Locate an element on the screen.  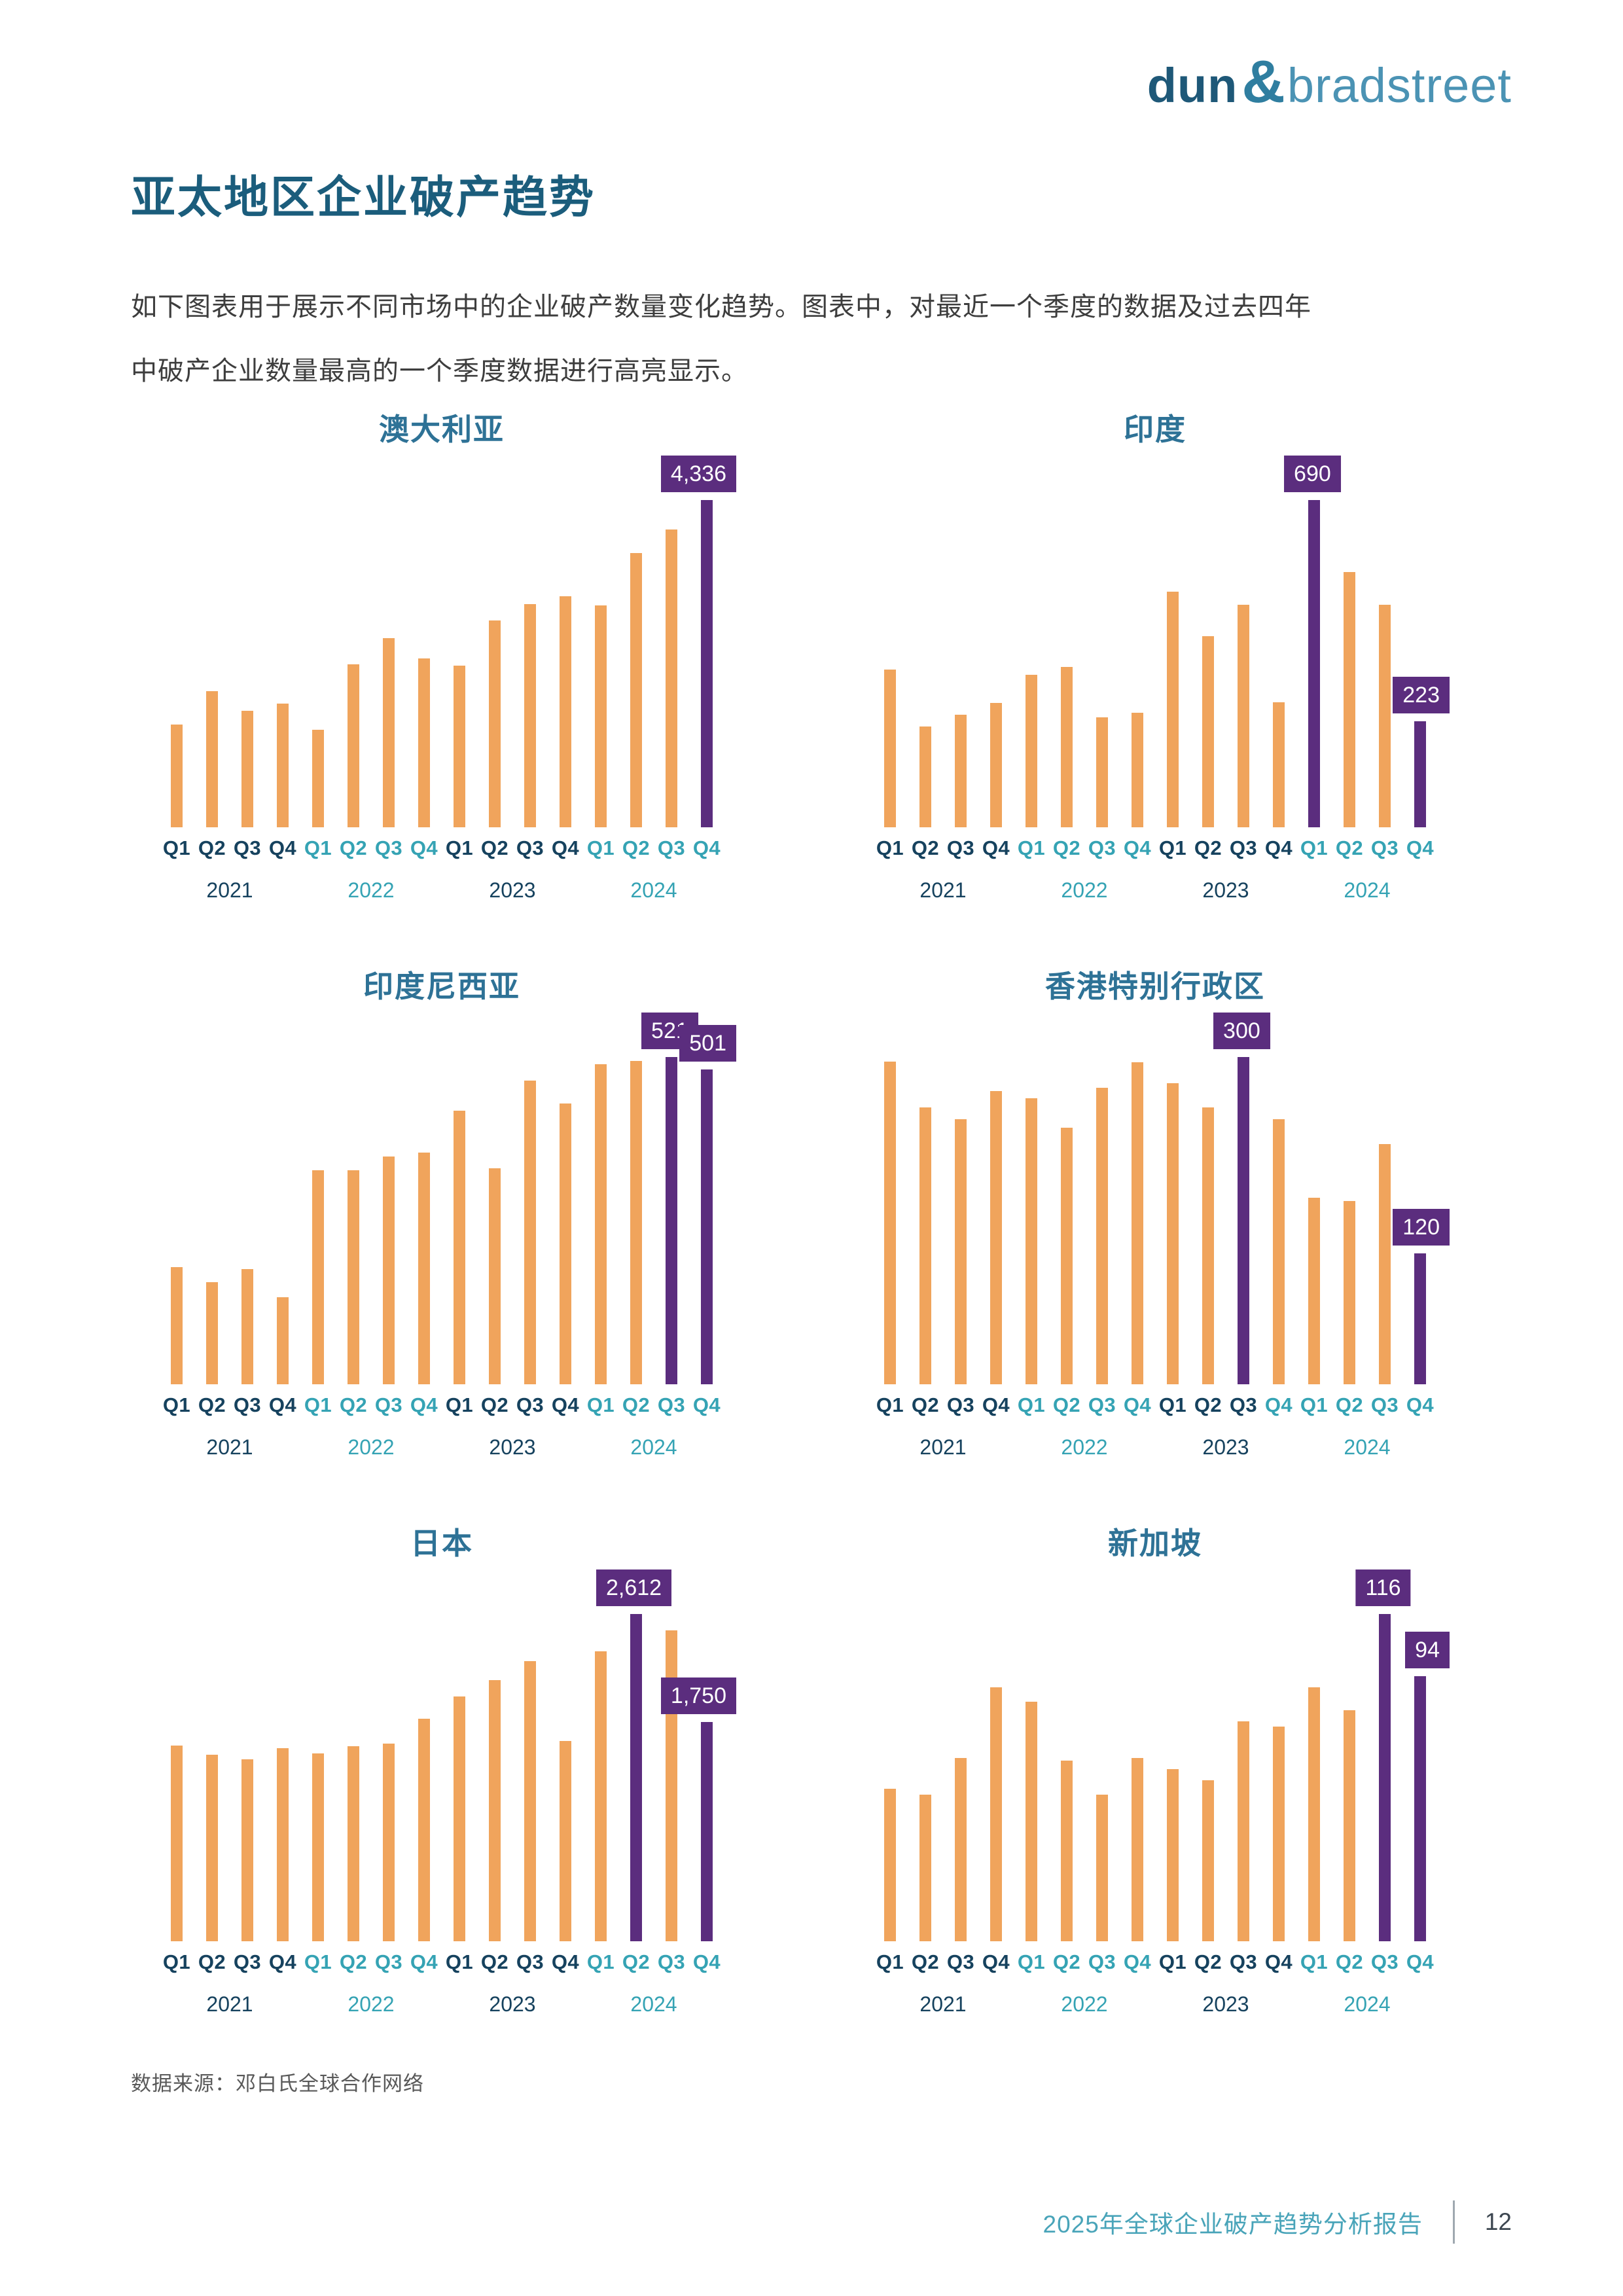
bar-2024-Q4 is located at coordinates (707, 1226).